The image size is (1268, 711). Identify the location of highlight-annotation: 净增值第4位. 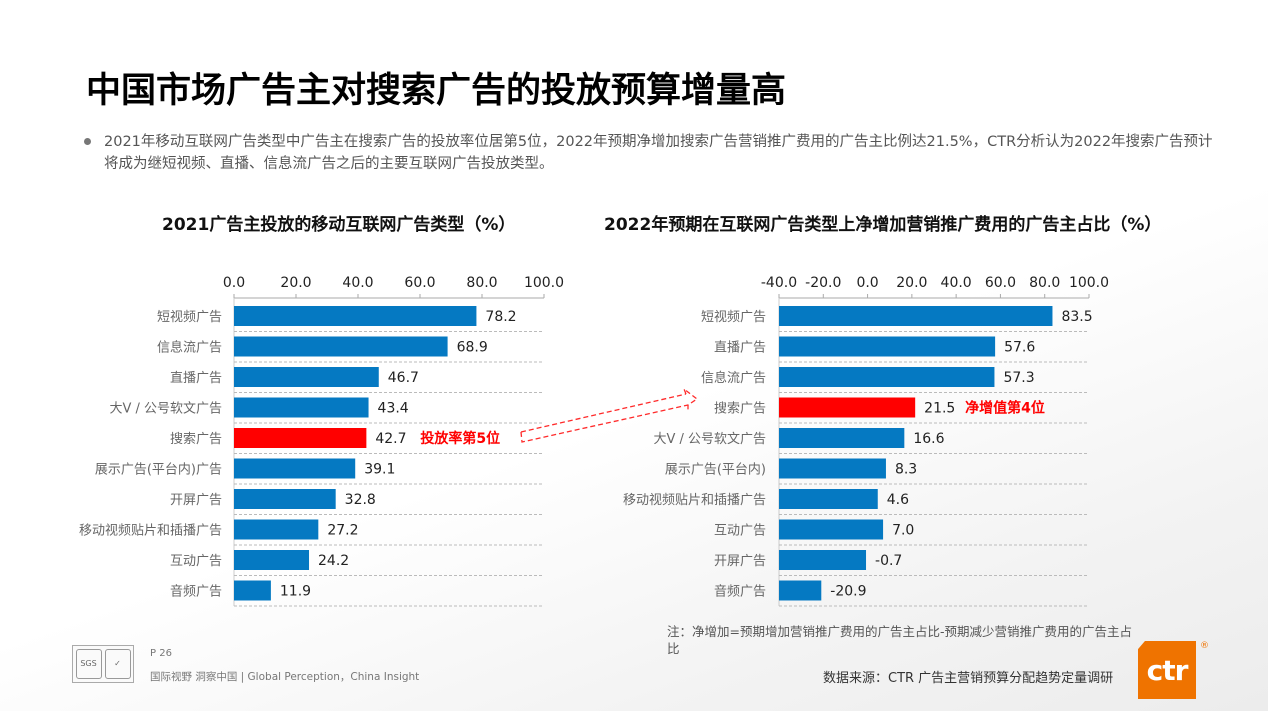
(1005, 408).